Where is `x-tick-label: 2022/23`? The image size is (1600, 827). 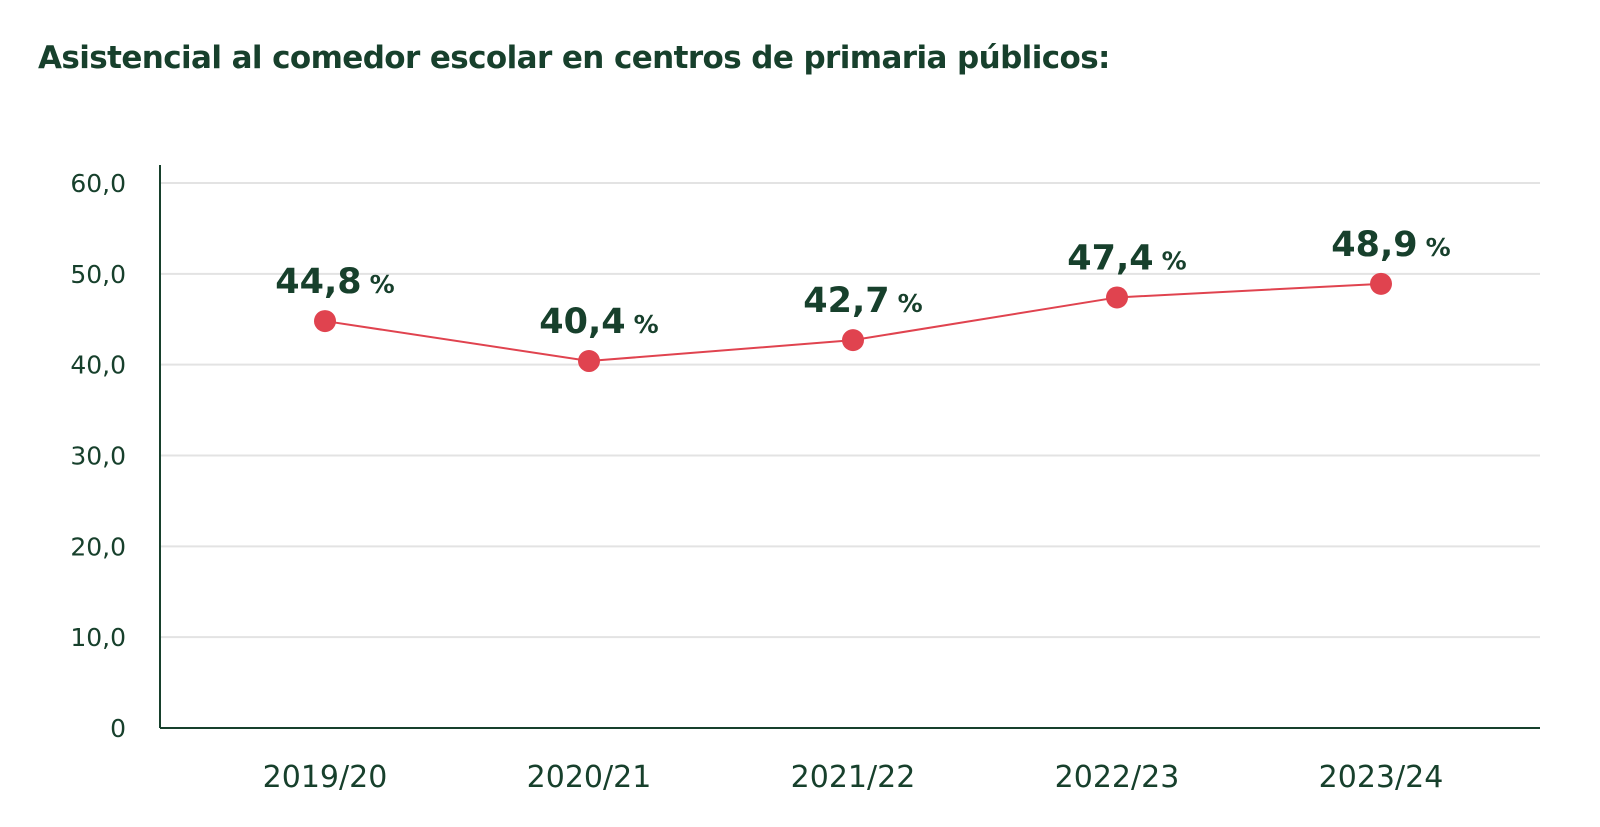 x-tick-label: 2022/23 is located at coordinates (1117, 777).